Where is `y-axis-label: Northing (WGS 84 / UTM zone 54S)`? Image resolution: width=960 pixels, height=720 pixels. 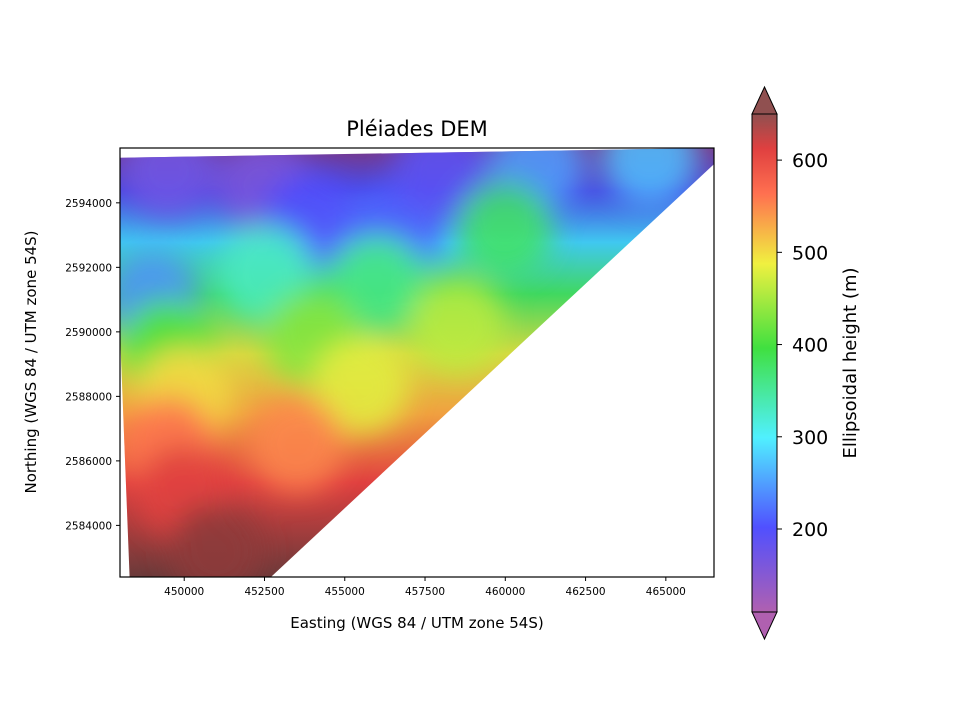
y-axis-label: Northing (WGS 84 / UTM zone 54S) is located at coordinates (31, 361).